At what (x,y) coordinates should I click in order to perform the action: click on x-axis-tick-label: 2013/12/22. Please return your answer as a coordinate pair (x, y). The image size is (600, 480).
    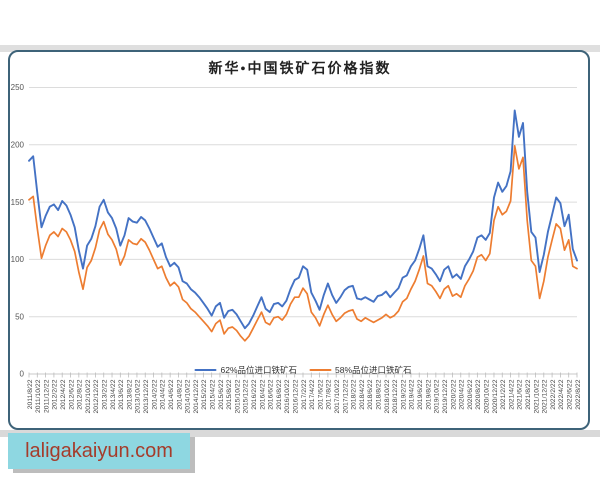
    Looking at the image, I should click on (146, 396).